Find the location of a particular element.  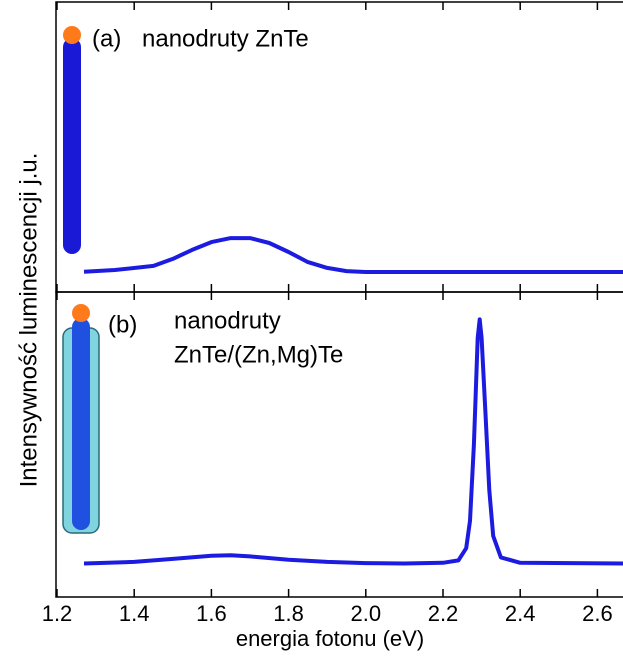

x-tick-label: 2.0 is located at coordinates (366, 613).